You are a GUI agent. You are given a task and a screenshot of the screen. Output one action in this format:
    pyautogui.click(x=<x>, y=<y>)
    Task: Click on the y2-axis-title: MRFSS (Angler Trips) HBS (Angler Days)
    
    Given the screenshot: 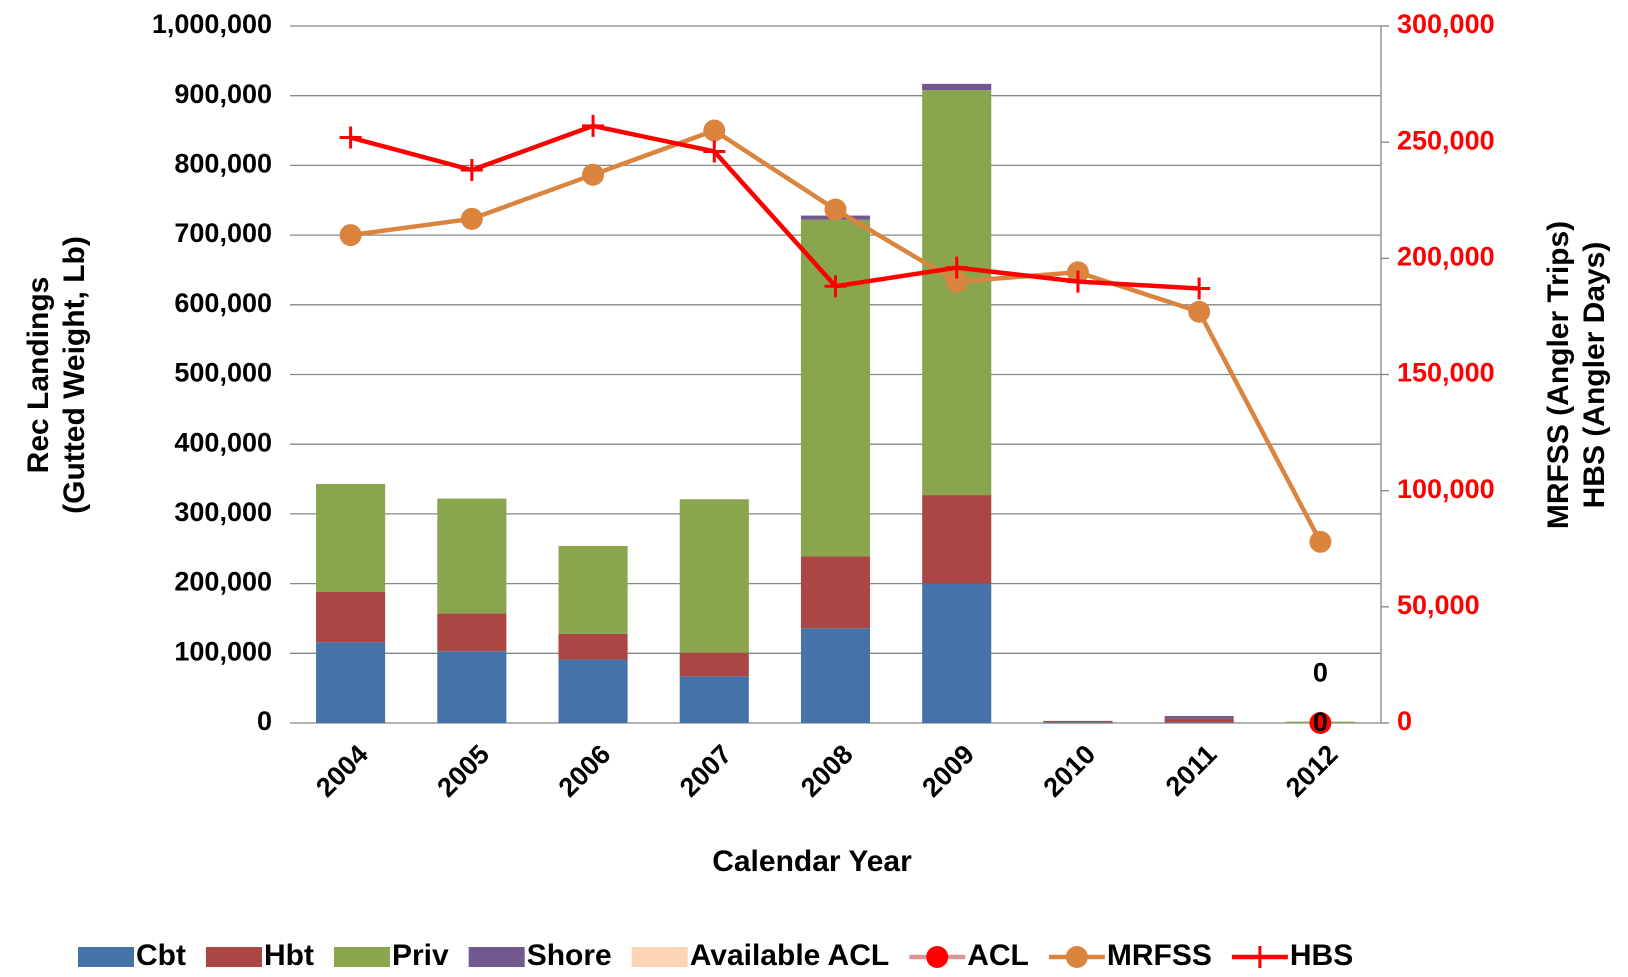 What is the action you would take?
    pyautogui.click(x=1576, y=375)
    